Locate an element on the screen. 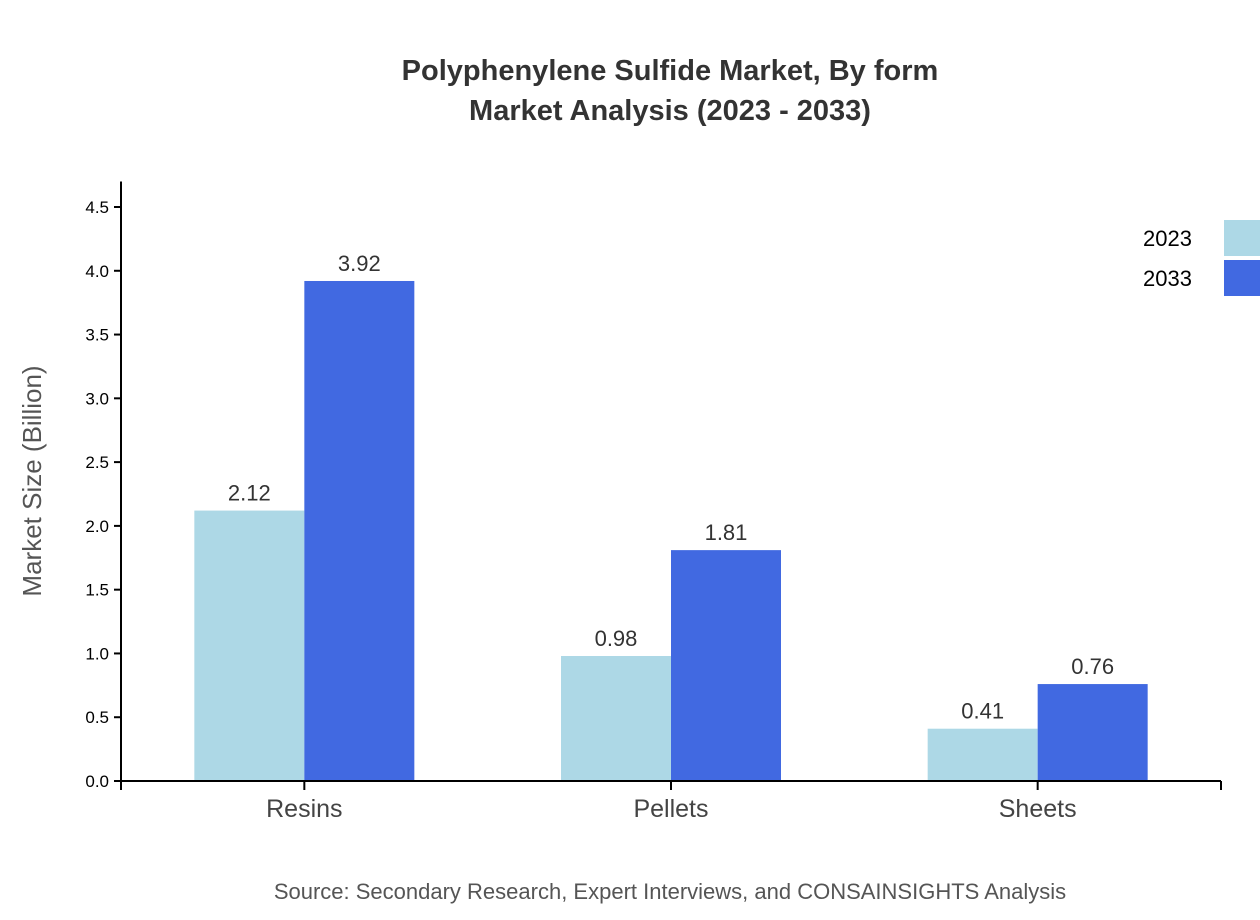 The width and height of the screenshot is (1260, 920). legend: 2023 2033 is located at coordinates (1201, 258).